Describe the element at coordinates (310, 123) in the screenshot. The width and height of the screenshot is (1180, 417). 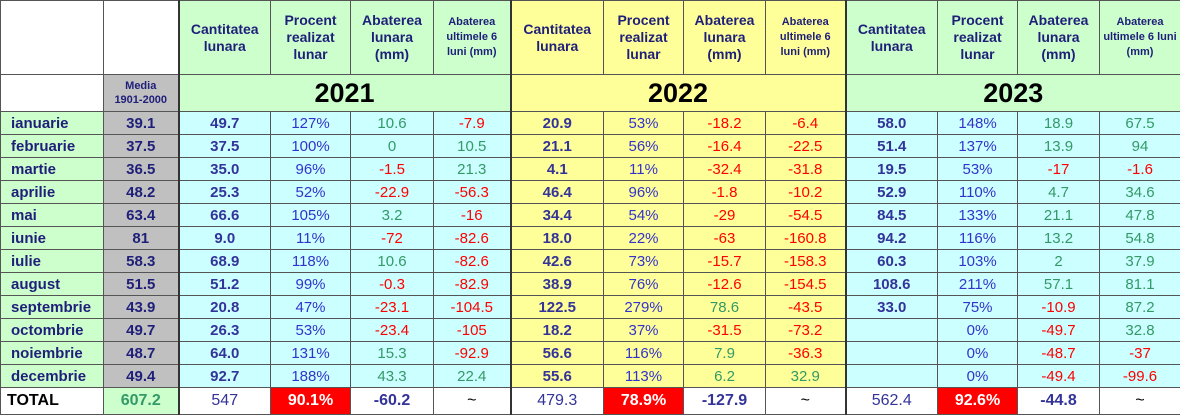
I see `value-cell: 127%` at that location.